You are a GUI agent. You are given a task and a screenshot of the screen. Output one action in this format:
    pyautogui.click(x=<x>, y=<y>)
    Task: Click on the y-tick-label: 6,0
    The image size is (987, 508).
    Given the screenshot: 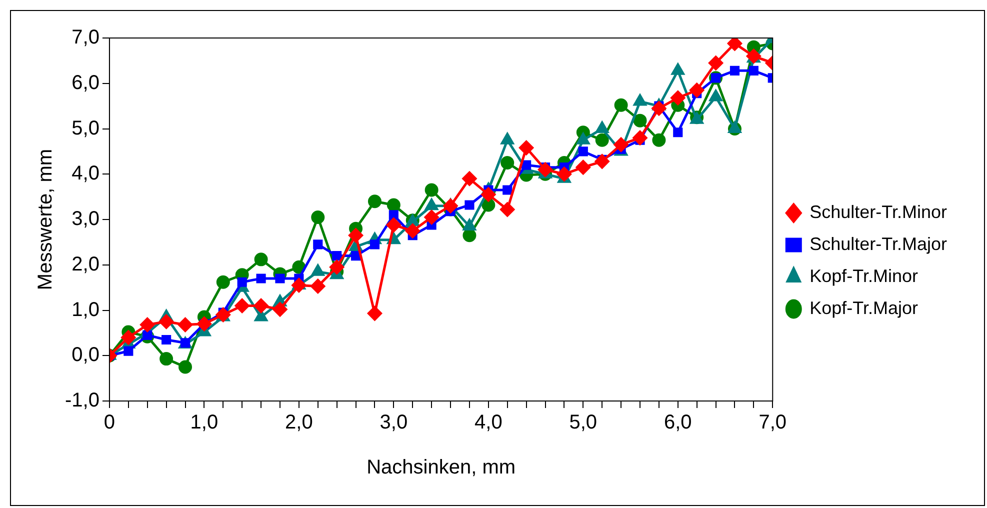 What is the action you would take?
    pyautogui.click(x=86, y=83)
    